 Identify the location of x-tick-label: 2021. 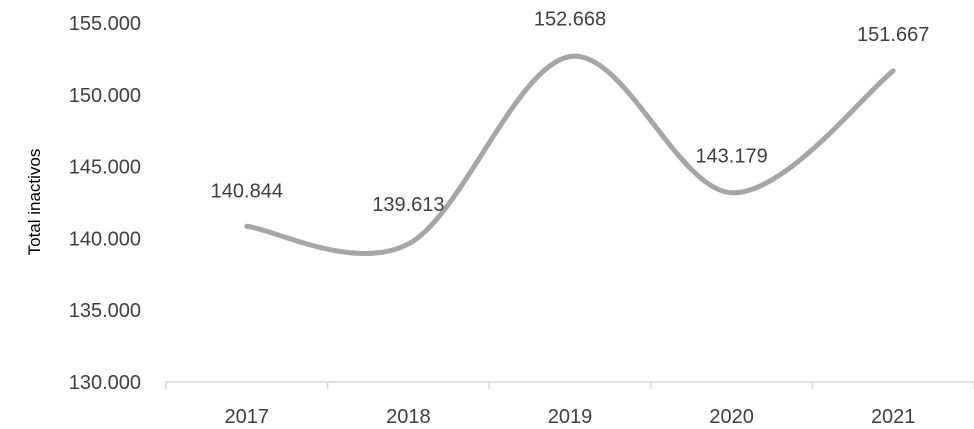
(893, 417).